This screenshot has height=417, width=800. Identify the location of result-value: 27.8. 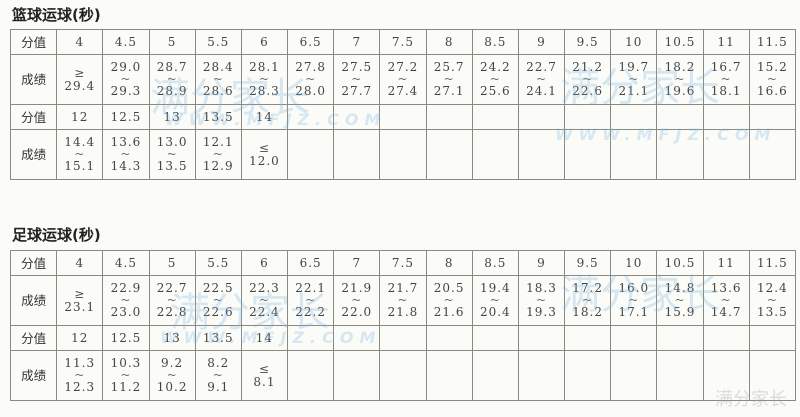
(310, 67).